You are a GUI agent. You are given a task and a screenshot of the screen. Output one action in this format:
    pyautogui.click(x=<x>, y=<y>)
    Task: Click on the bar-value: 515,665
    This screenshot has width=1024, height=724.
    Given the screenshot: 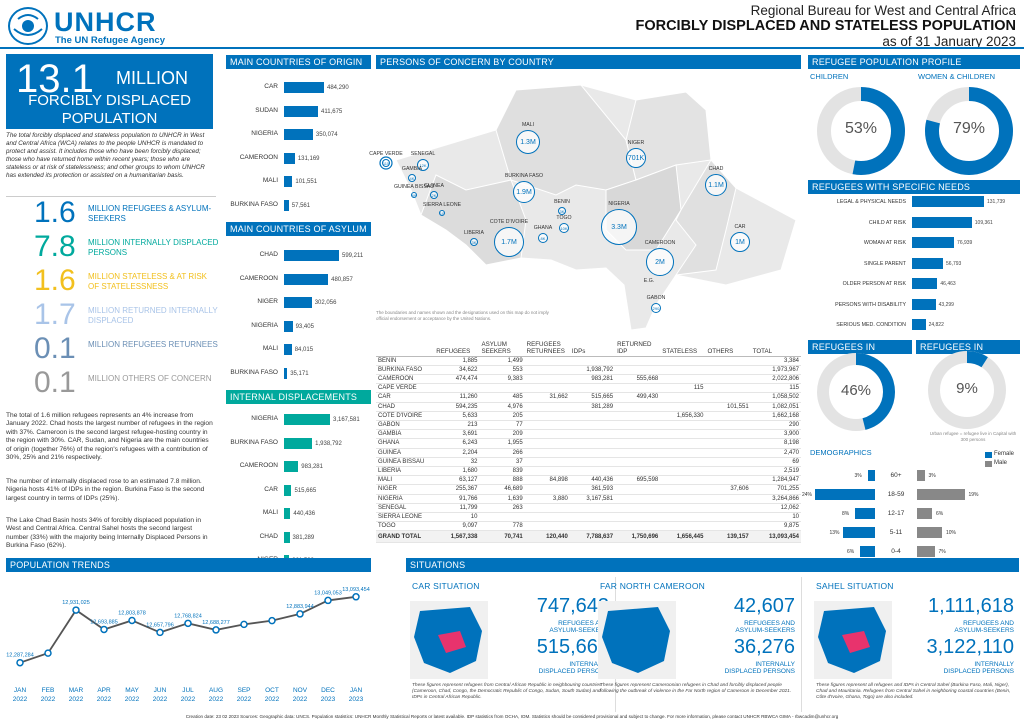 What is the action you would take?
    pyautogui.click(x=305, y=490)
    